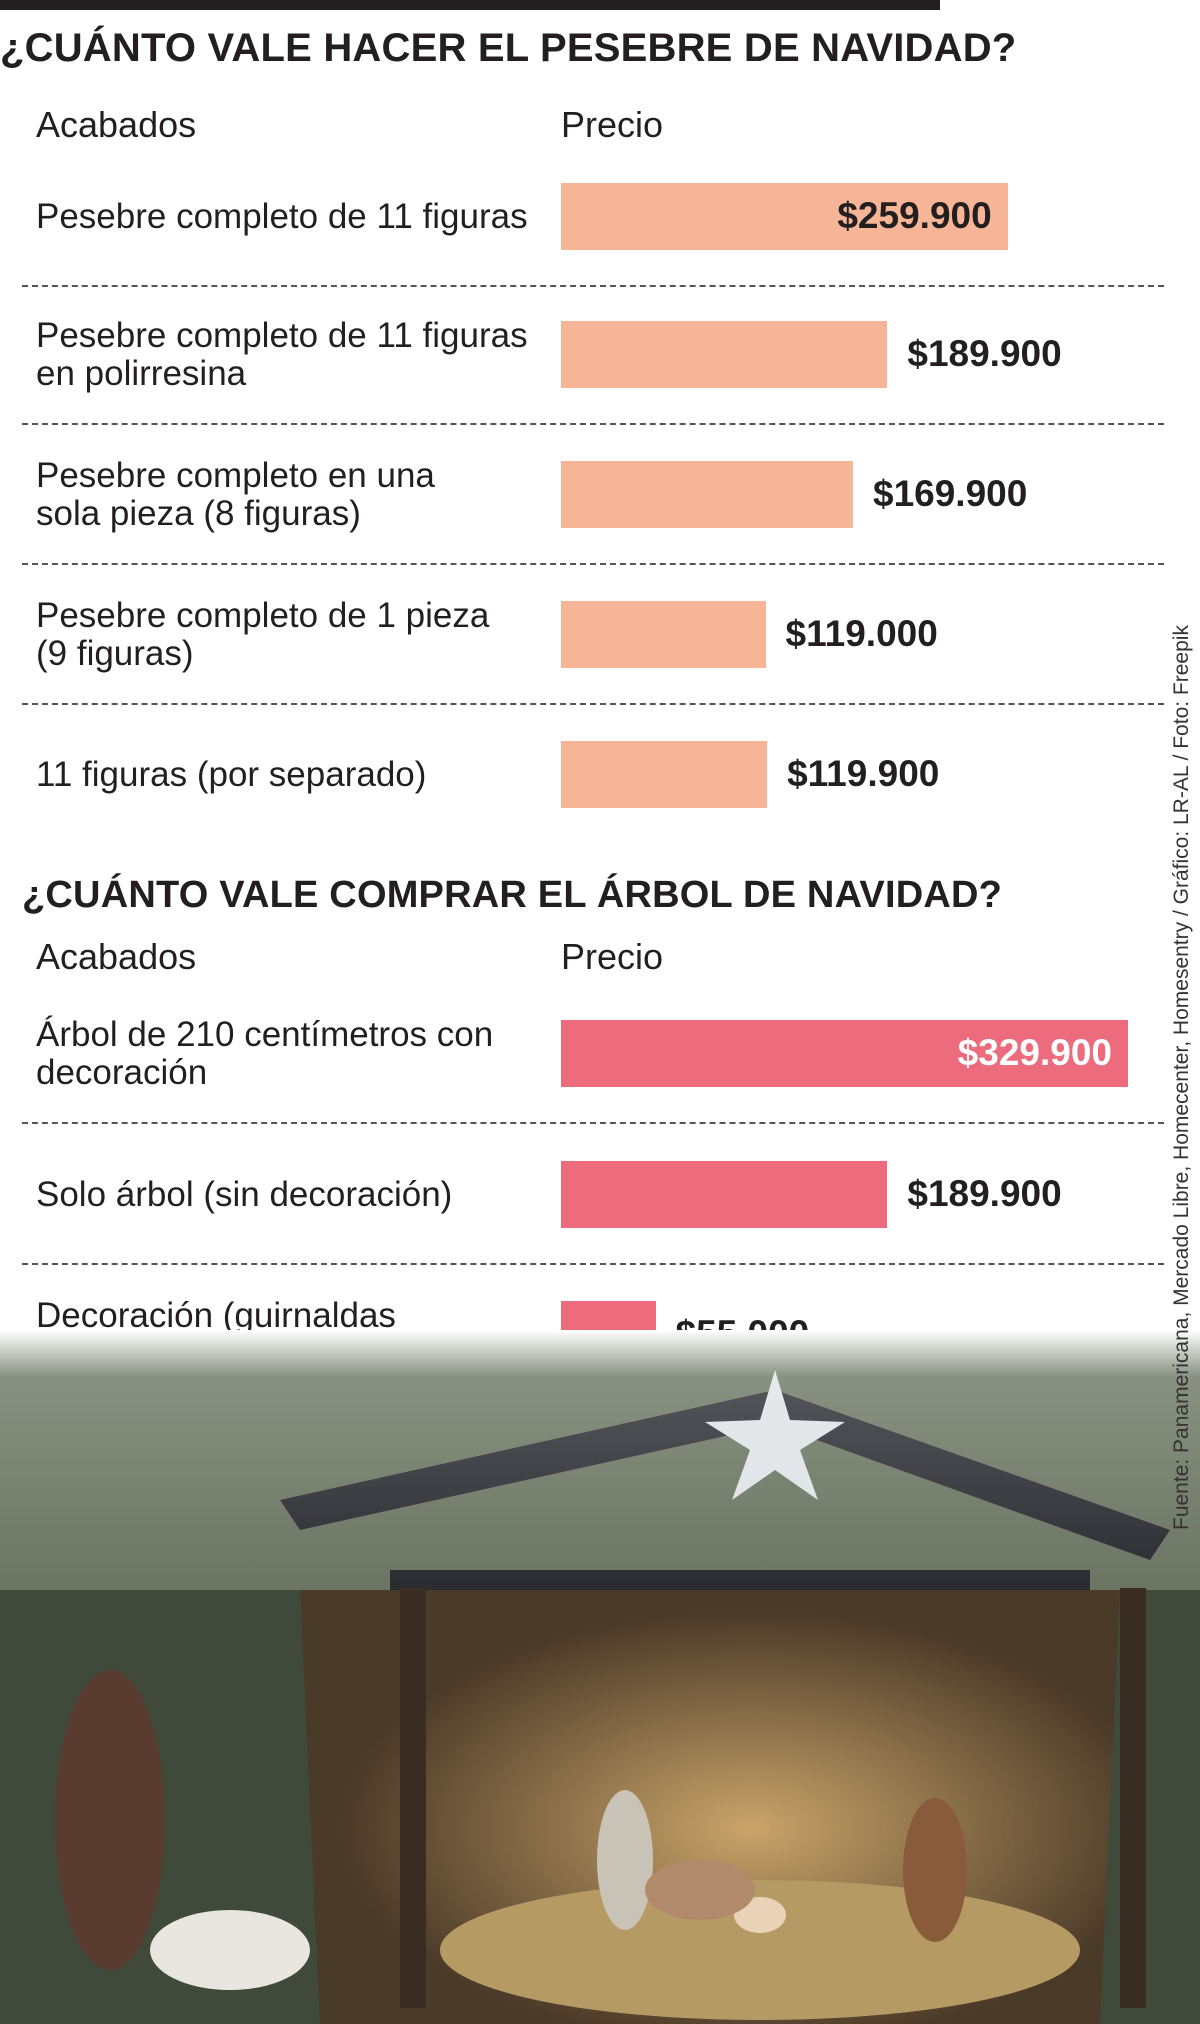 The width and height of the screenshot is (1200, 2024). Describe the element at coordinates (984, 1193) in the screenshot. I see `arbol-value-label: $189.900` at that location.